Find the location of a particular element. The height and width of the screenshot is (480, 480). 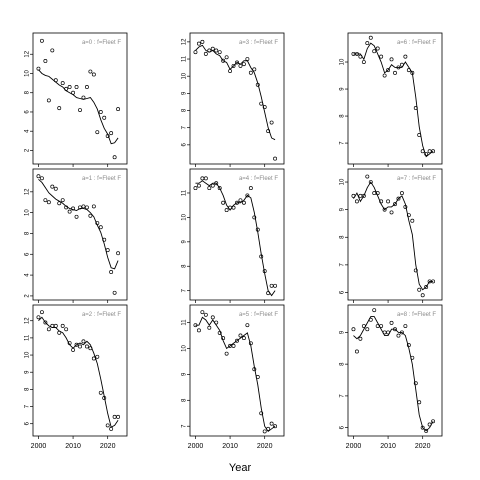

y-tick-label: 2 is located at coordinates (28, 296).